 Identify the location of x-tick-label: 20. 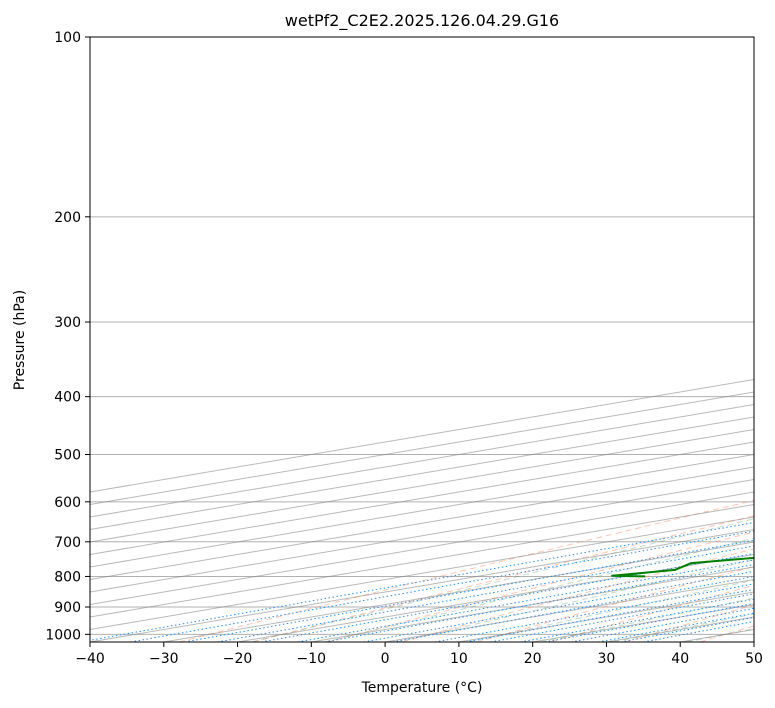
(533, 659).